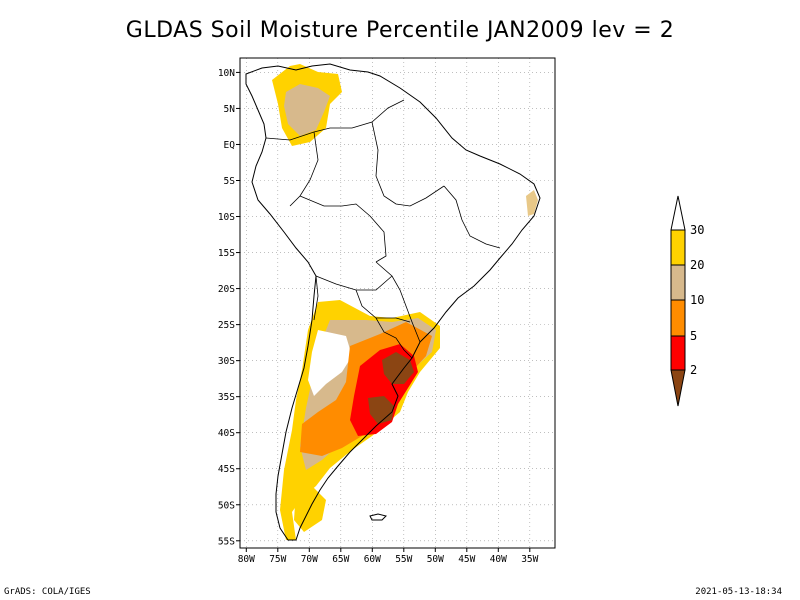 The image size is (800, 600). Describe the element at coordinates (340, 559) in the screenshot. I see `lon-tick-label: 65W` at that location.